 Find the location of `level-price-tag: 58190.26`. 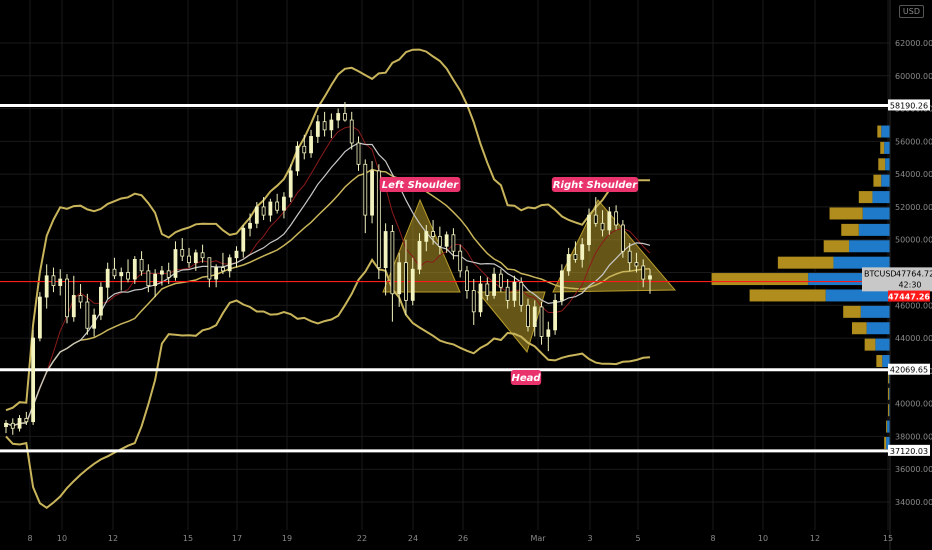

level-price-tag: 58190.26 is located at coordinates (909, 105).